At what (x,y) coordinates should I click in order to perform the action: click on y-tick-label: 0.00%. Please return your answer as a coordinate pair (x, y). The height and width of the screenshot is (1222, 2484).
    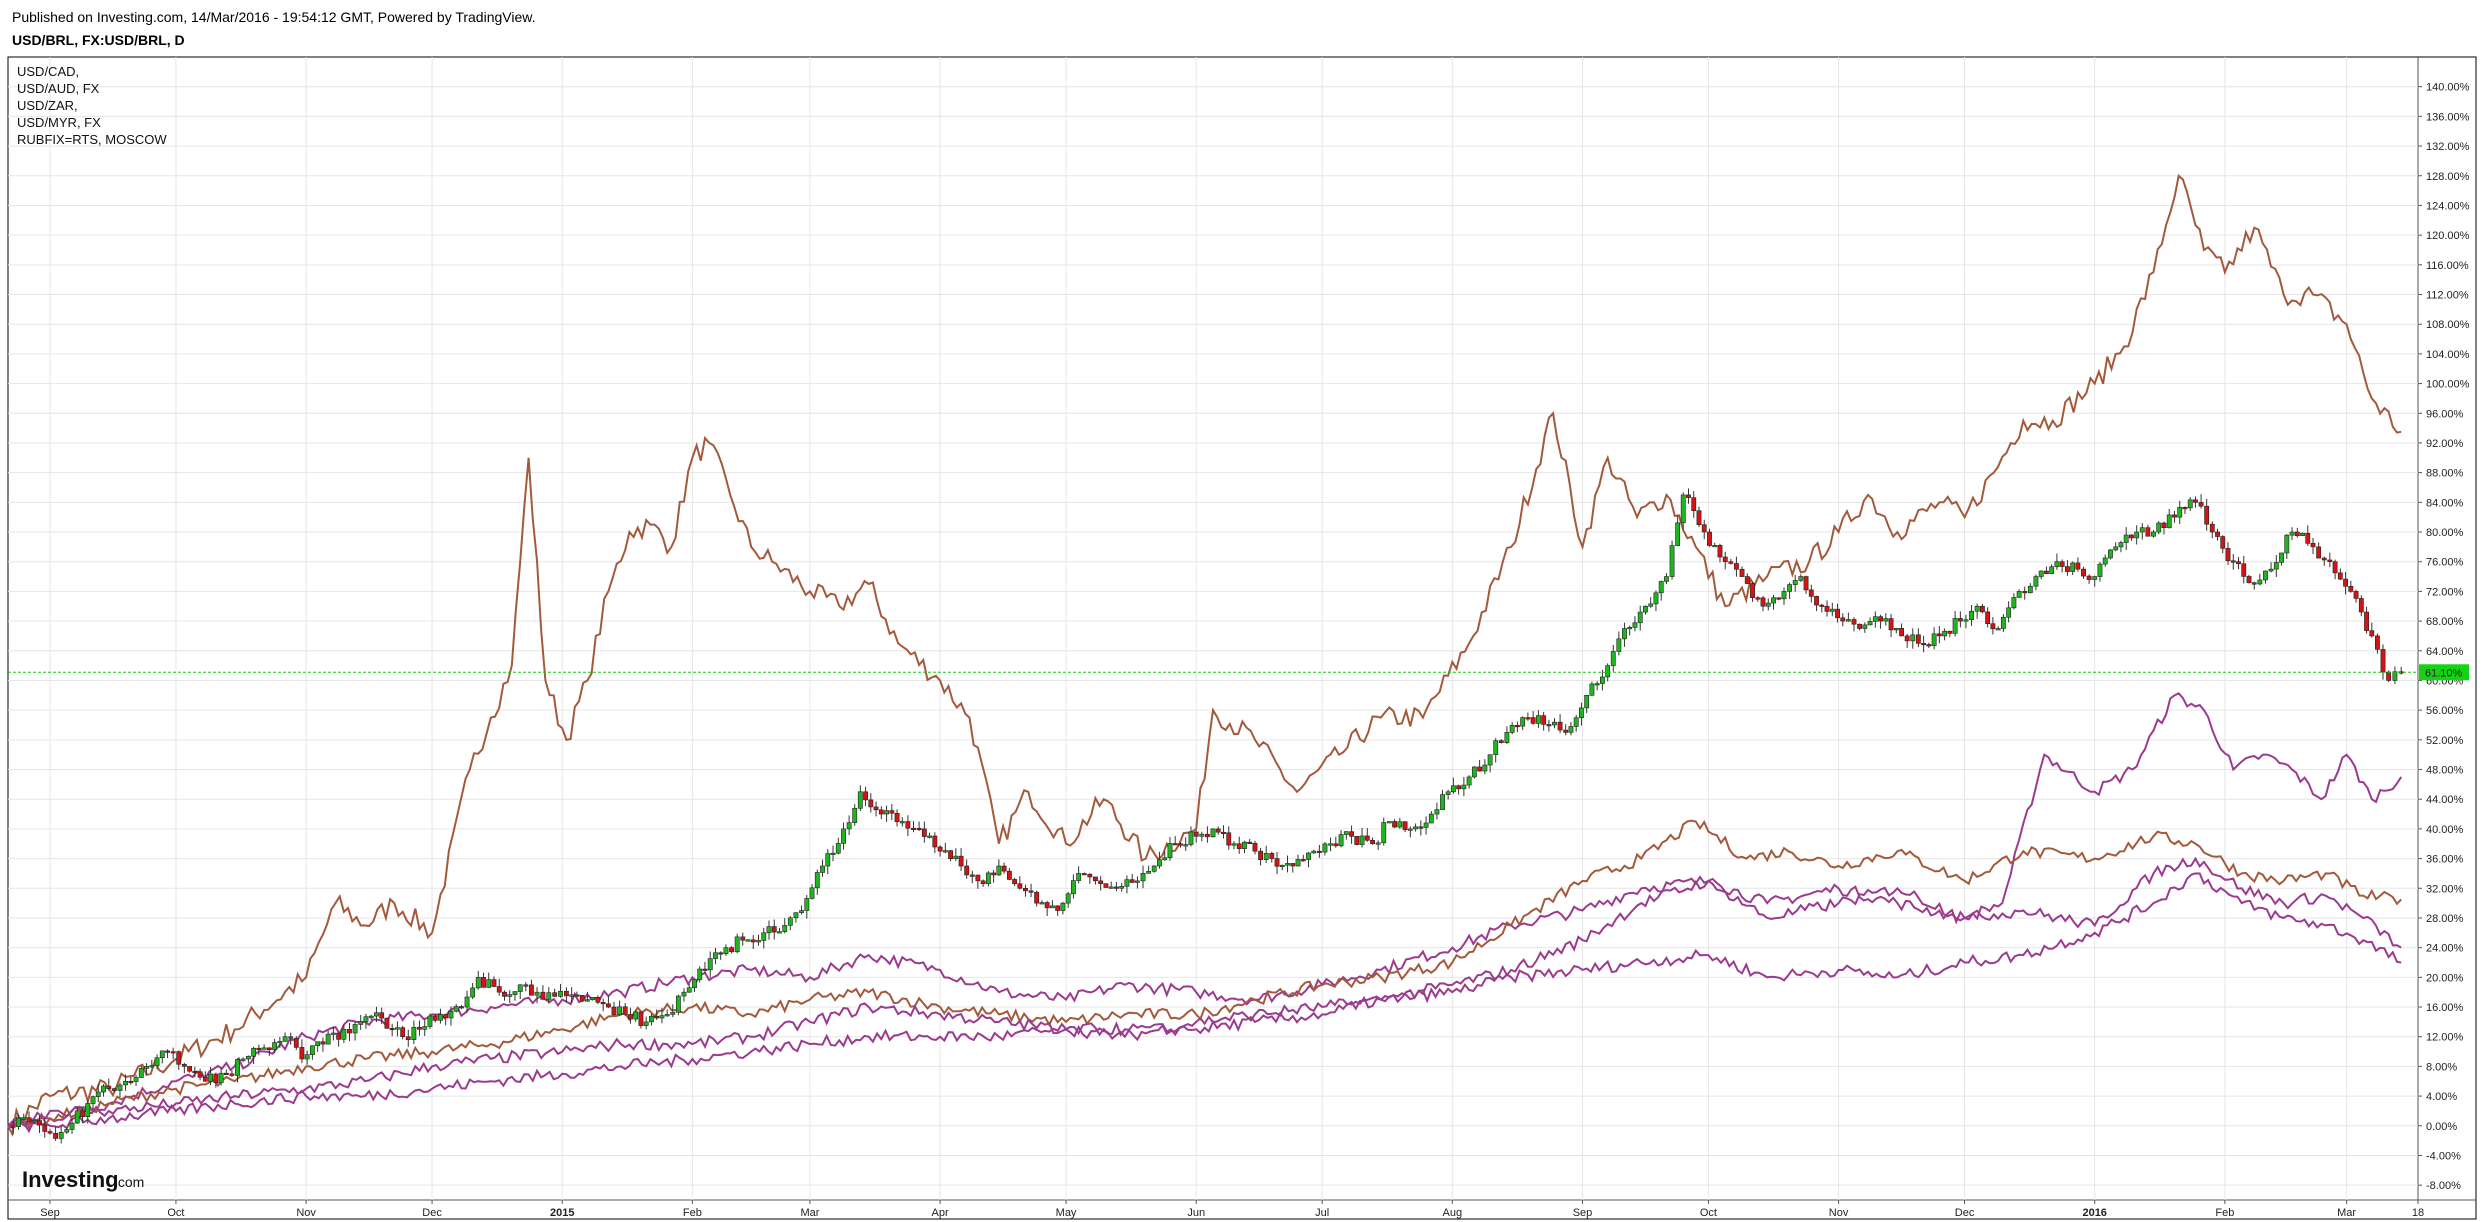
    Looking at the image, I should click on (2441, 1127).